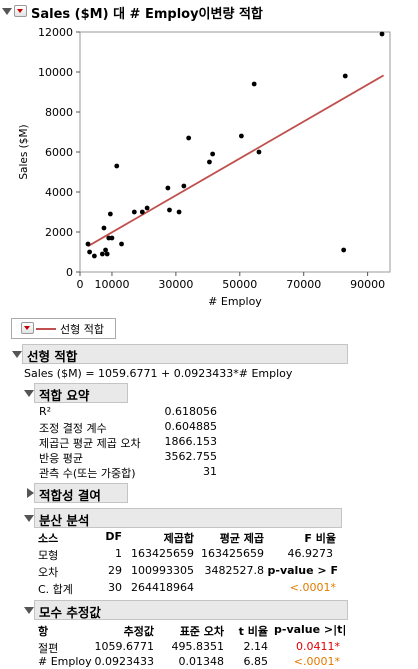 The width and height of the screenshot is (418, 669). What do you see at coordinates (175, 284) in the screenshot?
I see `x-tick-label: 30000` at bounding box center [175, 284].